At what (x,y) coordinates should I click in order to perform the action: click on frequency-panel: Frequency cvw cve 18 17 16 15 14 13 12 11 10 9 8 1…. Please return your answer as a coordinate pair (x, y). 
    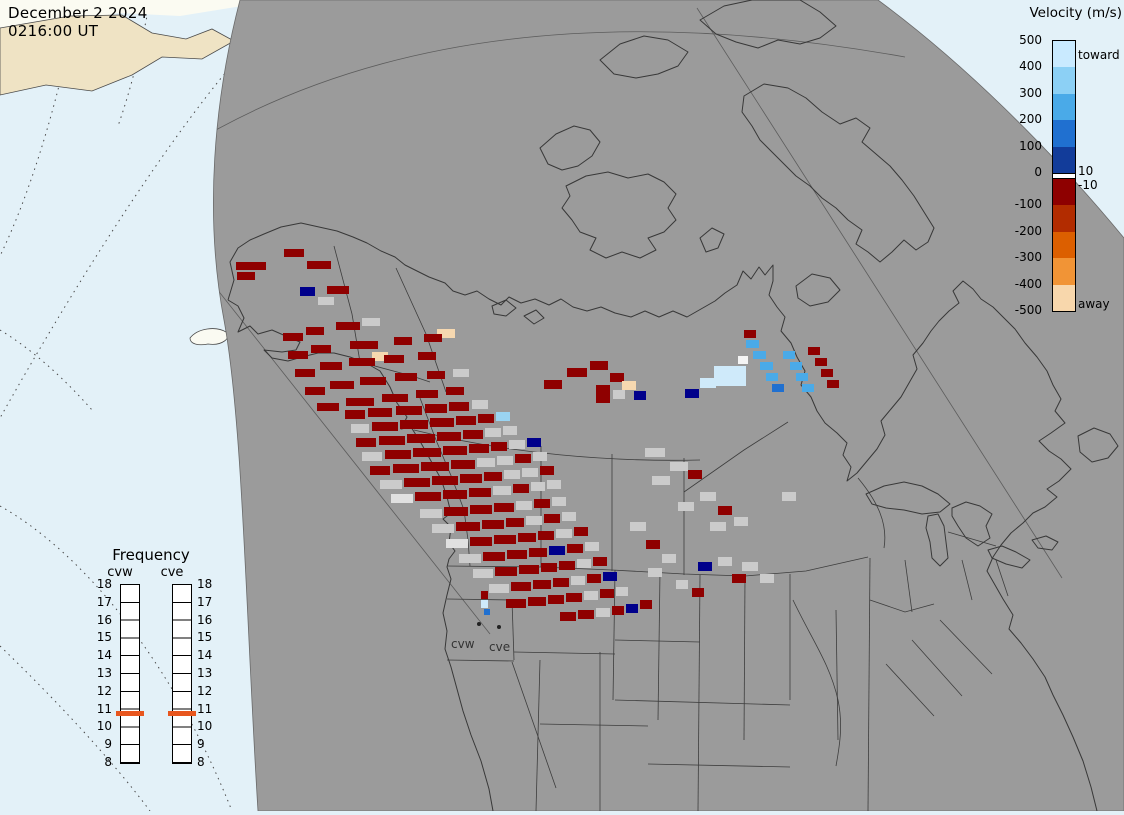
    Looking at the image, I should click on (160, 663).